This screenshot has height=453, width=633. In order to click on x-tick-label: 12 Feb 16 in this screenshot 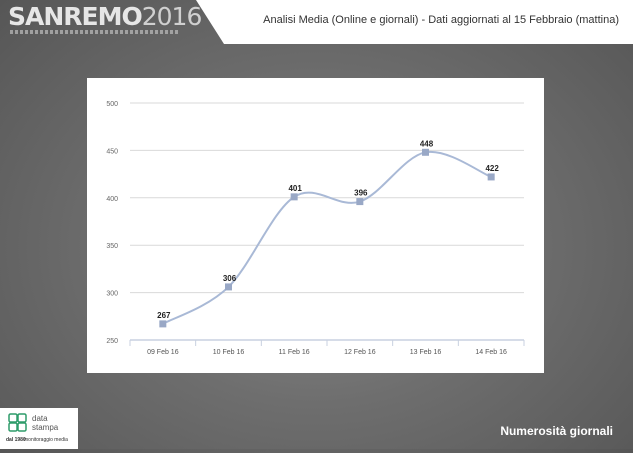, I will do `click(360, 352)`.